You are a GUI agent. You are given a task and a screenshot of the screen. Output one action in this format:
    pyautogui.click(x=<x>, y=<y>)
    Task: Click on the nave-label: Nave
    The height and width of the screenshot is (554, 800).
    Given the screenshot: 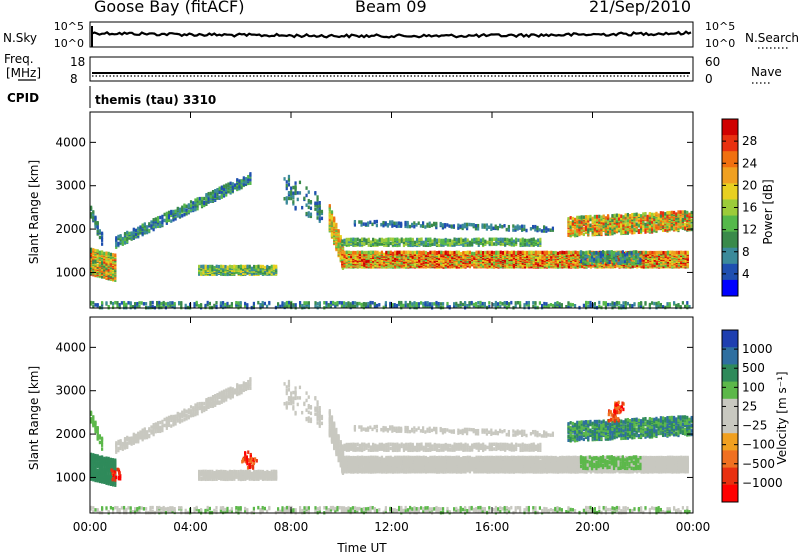 What is the action you would take?
    pyautogui.click(x=766, y=72)
    